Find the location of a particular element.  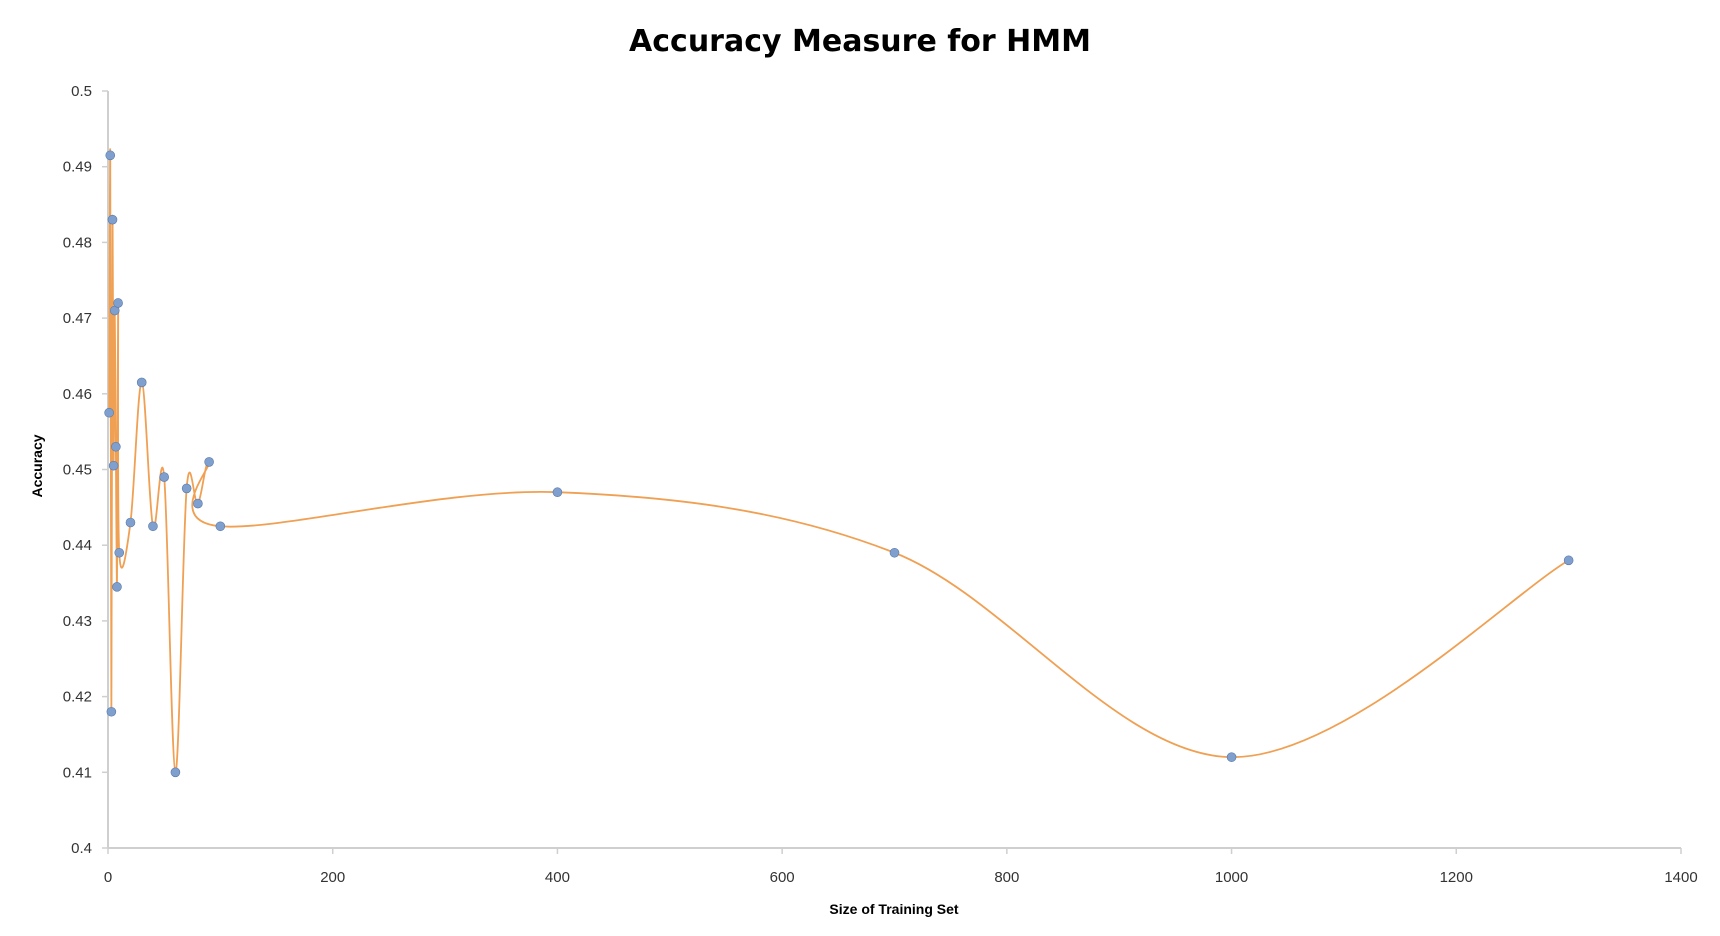

x-tick-label: 1400 is located at coordinates (1680, 877).